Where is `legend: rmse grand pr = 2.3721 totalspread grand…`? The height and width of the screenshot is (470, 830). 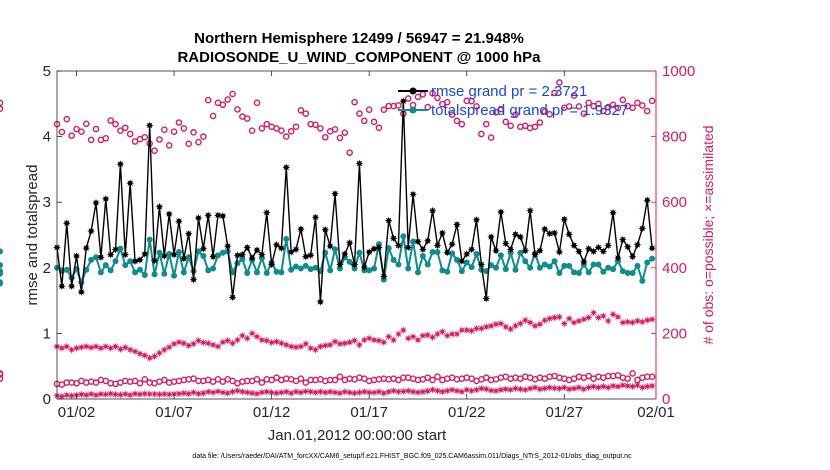
legend: rmse grand pr = 2.3721 totalspread grand… is located at coordinates (513, 101).